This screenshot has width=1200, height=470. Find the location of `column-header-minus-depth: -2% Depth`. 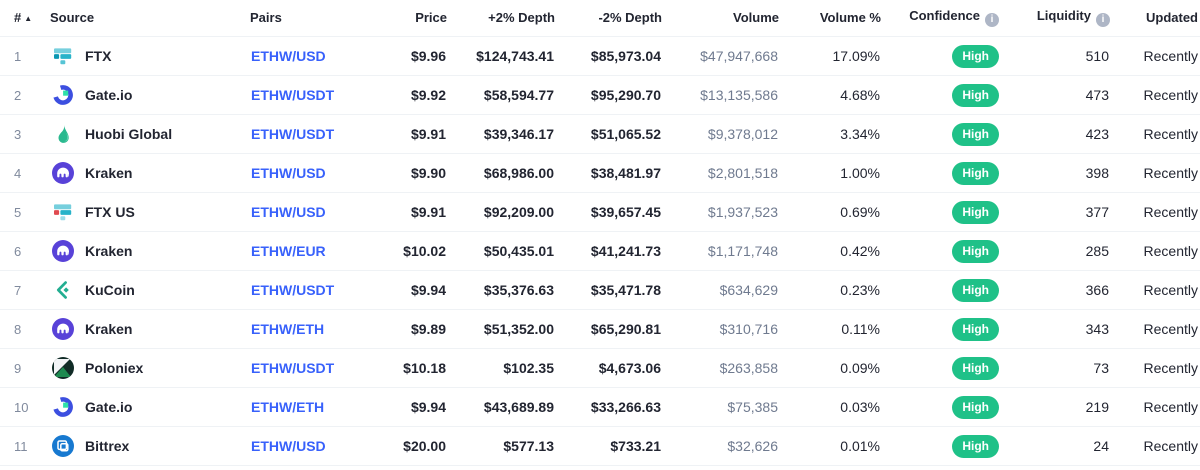

column-header-minus-depth: -2% Depth is located at coordinates (608, 18).